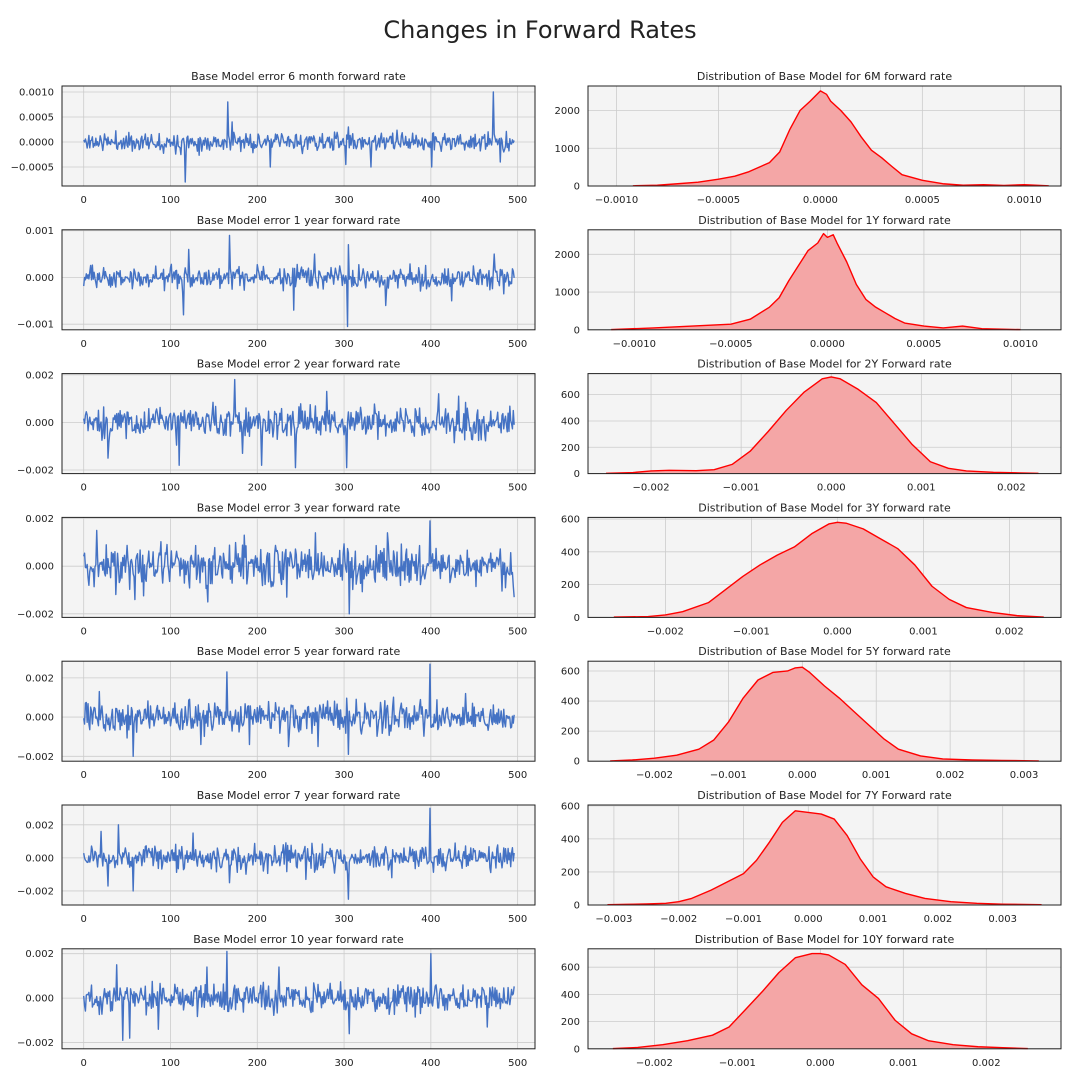 The width and height of the screenshot is (1080, 1080). I want to click on y-tick-label: 1000, so click(567, 149).